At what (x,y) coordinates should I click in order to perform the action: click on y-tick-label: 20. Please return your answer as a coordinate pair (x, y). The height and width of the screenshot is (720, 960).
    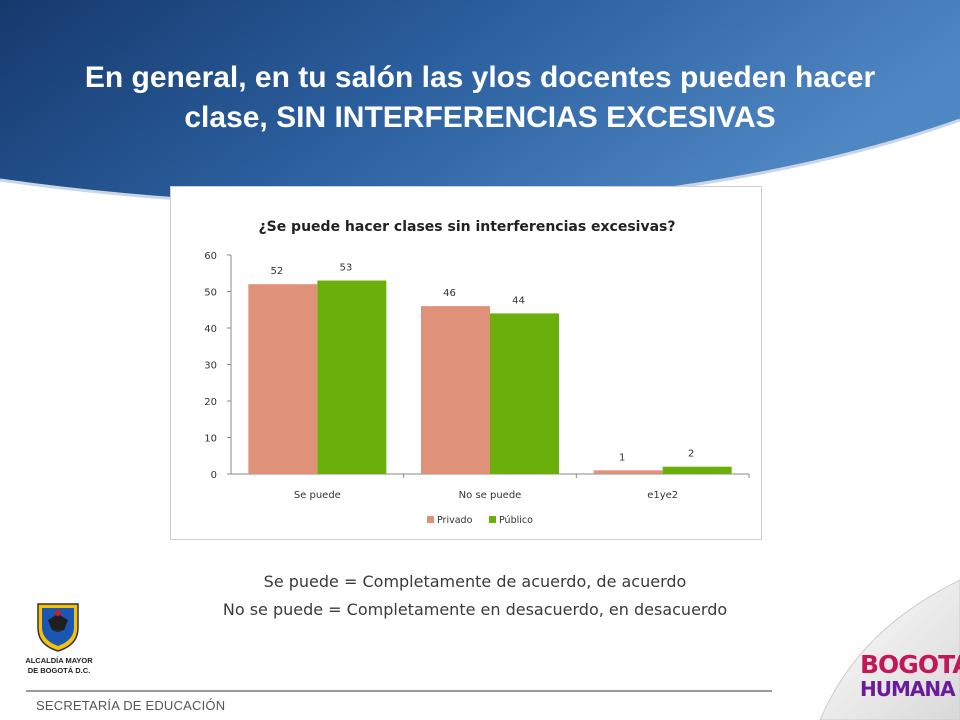
    Looking at the image, I should click on (210, 402).